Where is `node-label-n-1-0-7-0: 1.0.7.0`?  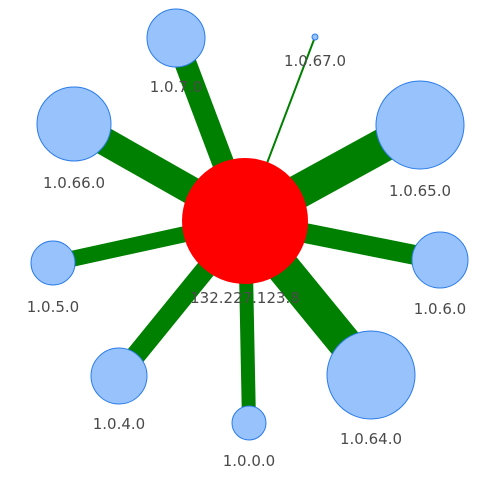
node-label-n-1-0-7-0: 1.0.7.0 is located at coordinates (176, 87).